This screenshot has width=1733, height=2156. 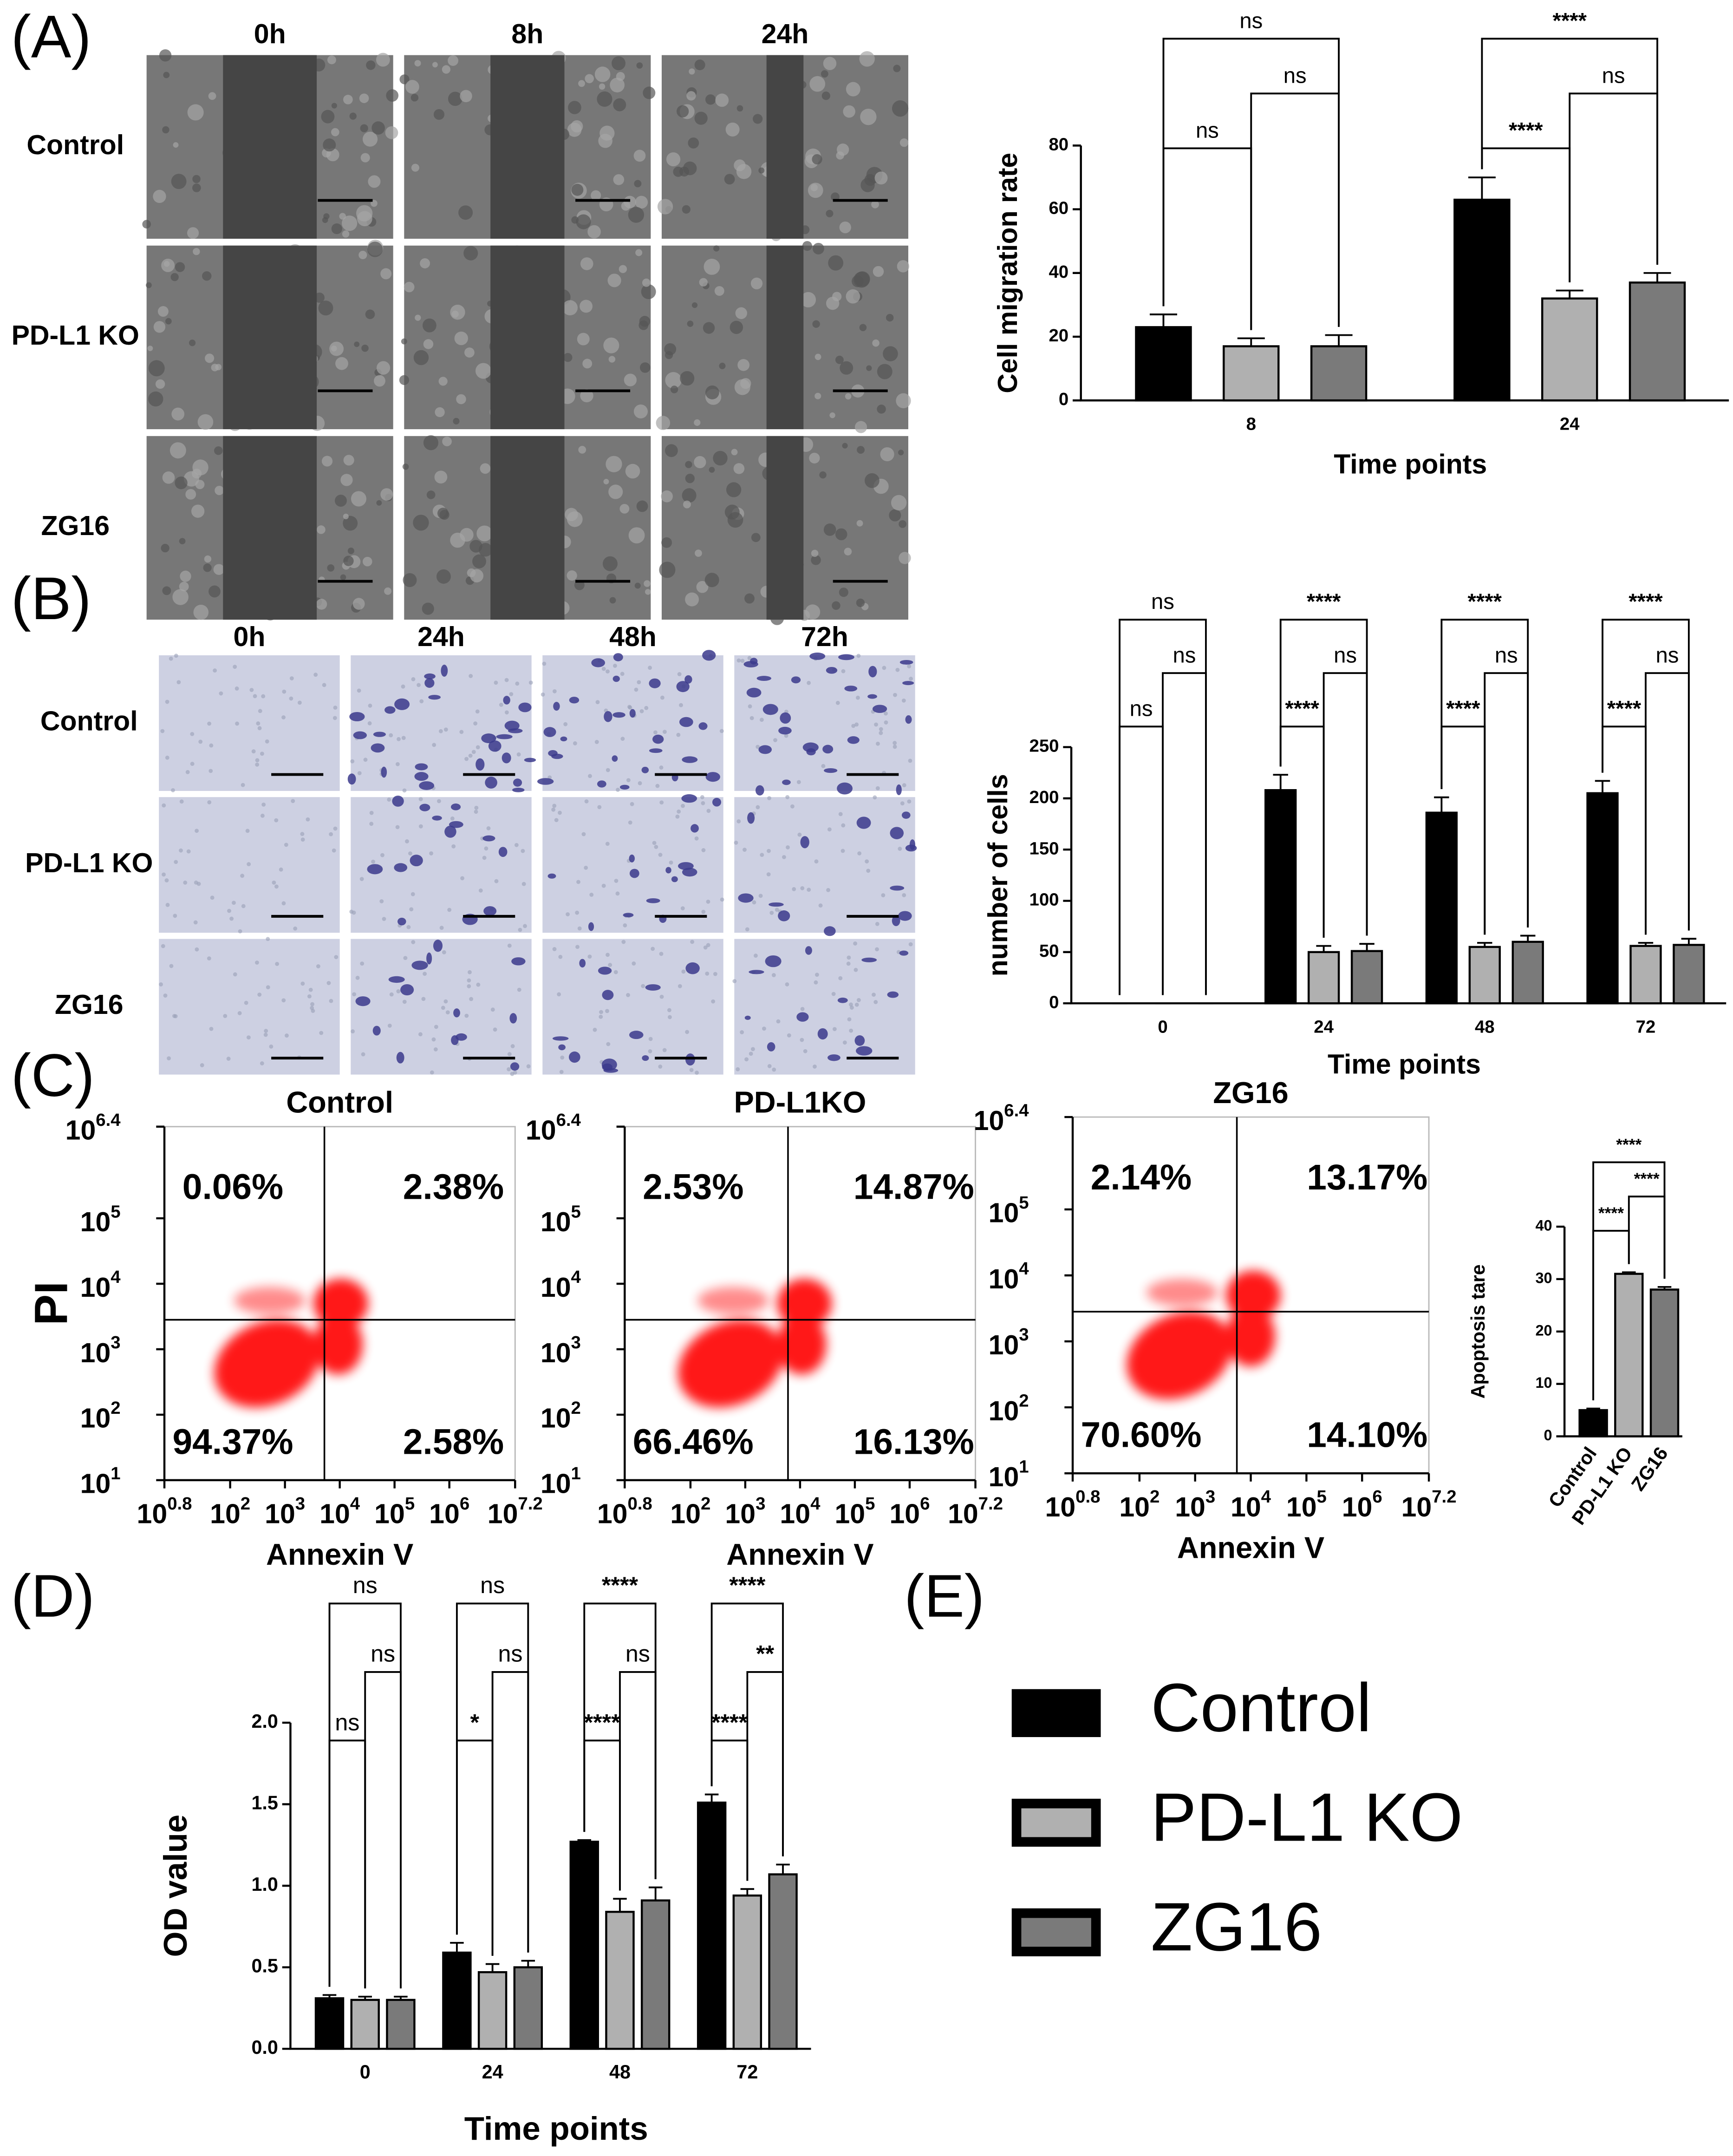 I want to click on tick-exponent: 4, so click(x=1266, y=1497).